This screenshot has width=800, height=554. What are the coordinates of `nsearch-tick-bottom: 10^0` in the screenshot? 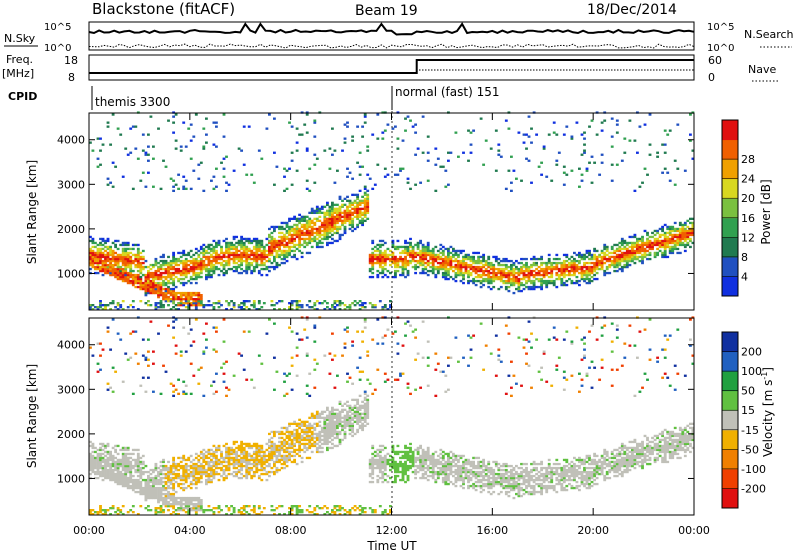 It's located at (720, 48).